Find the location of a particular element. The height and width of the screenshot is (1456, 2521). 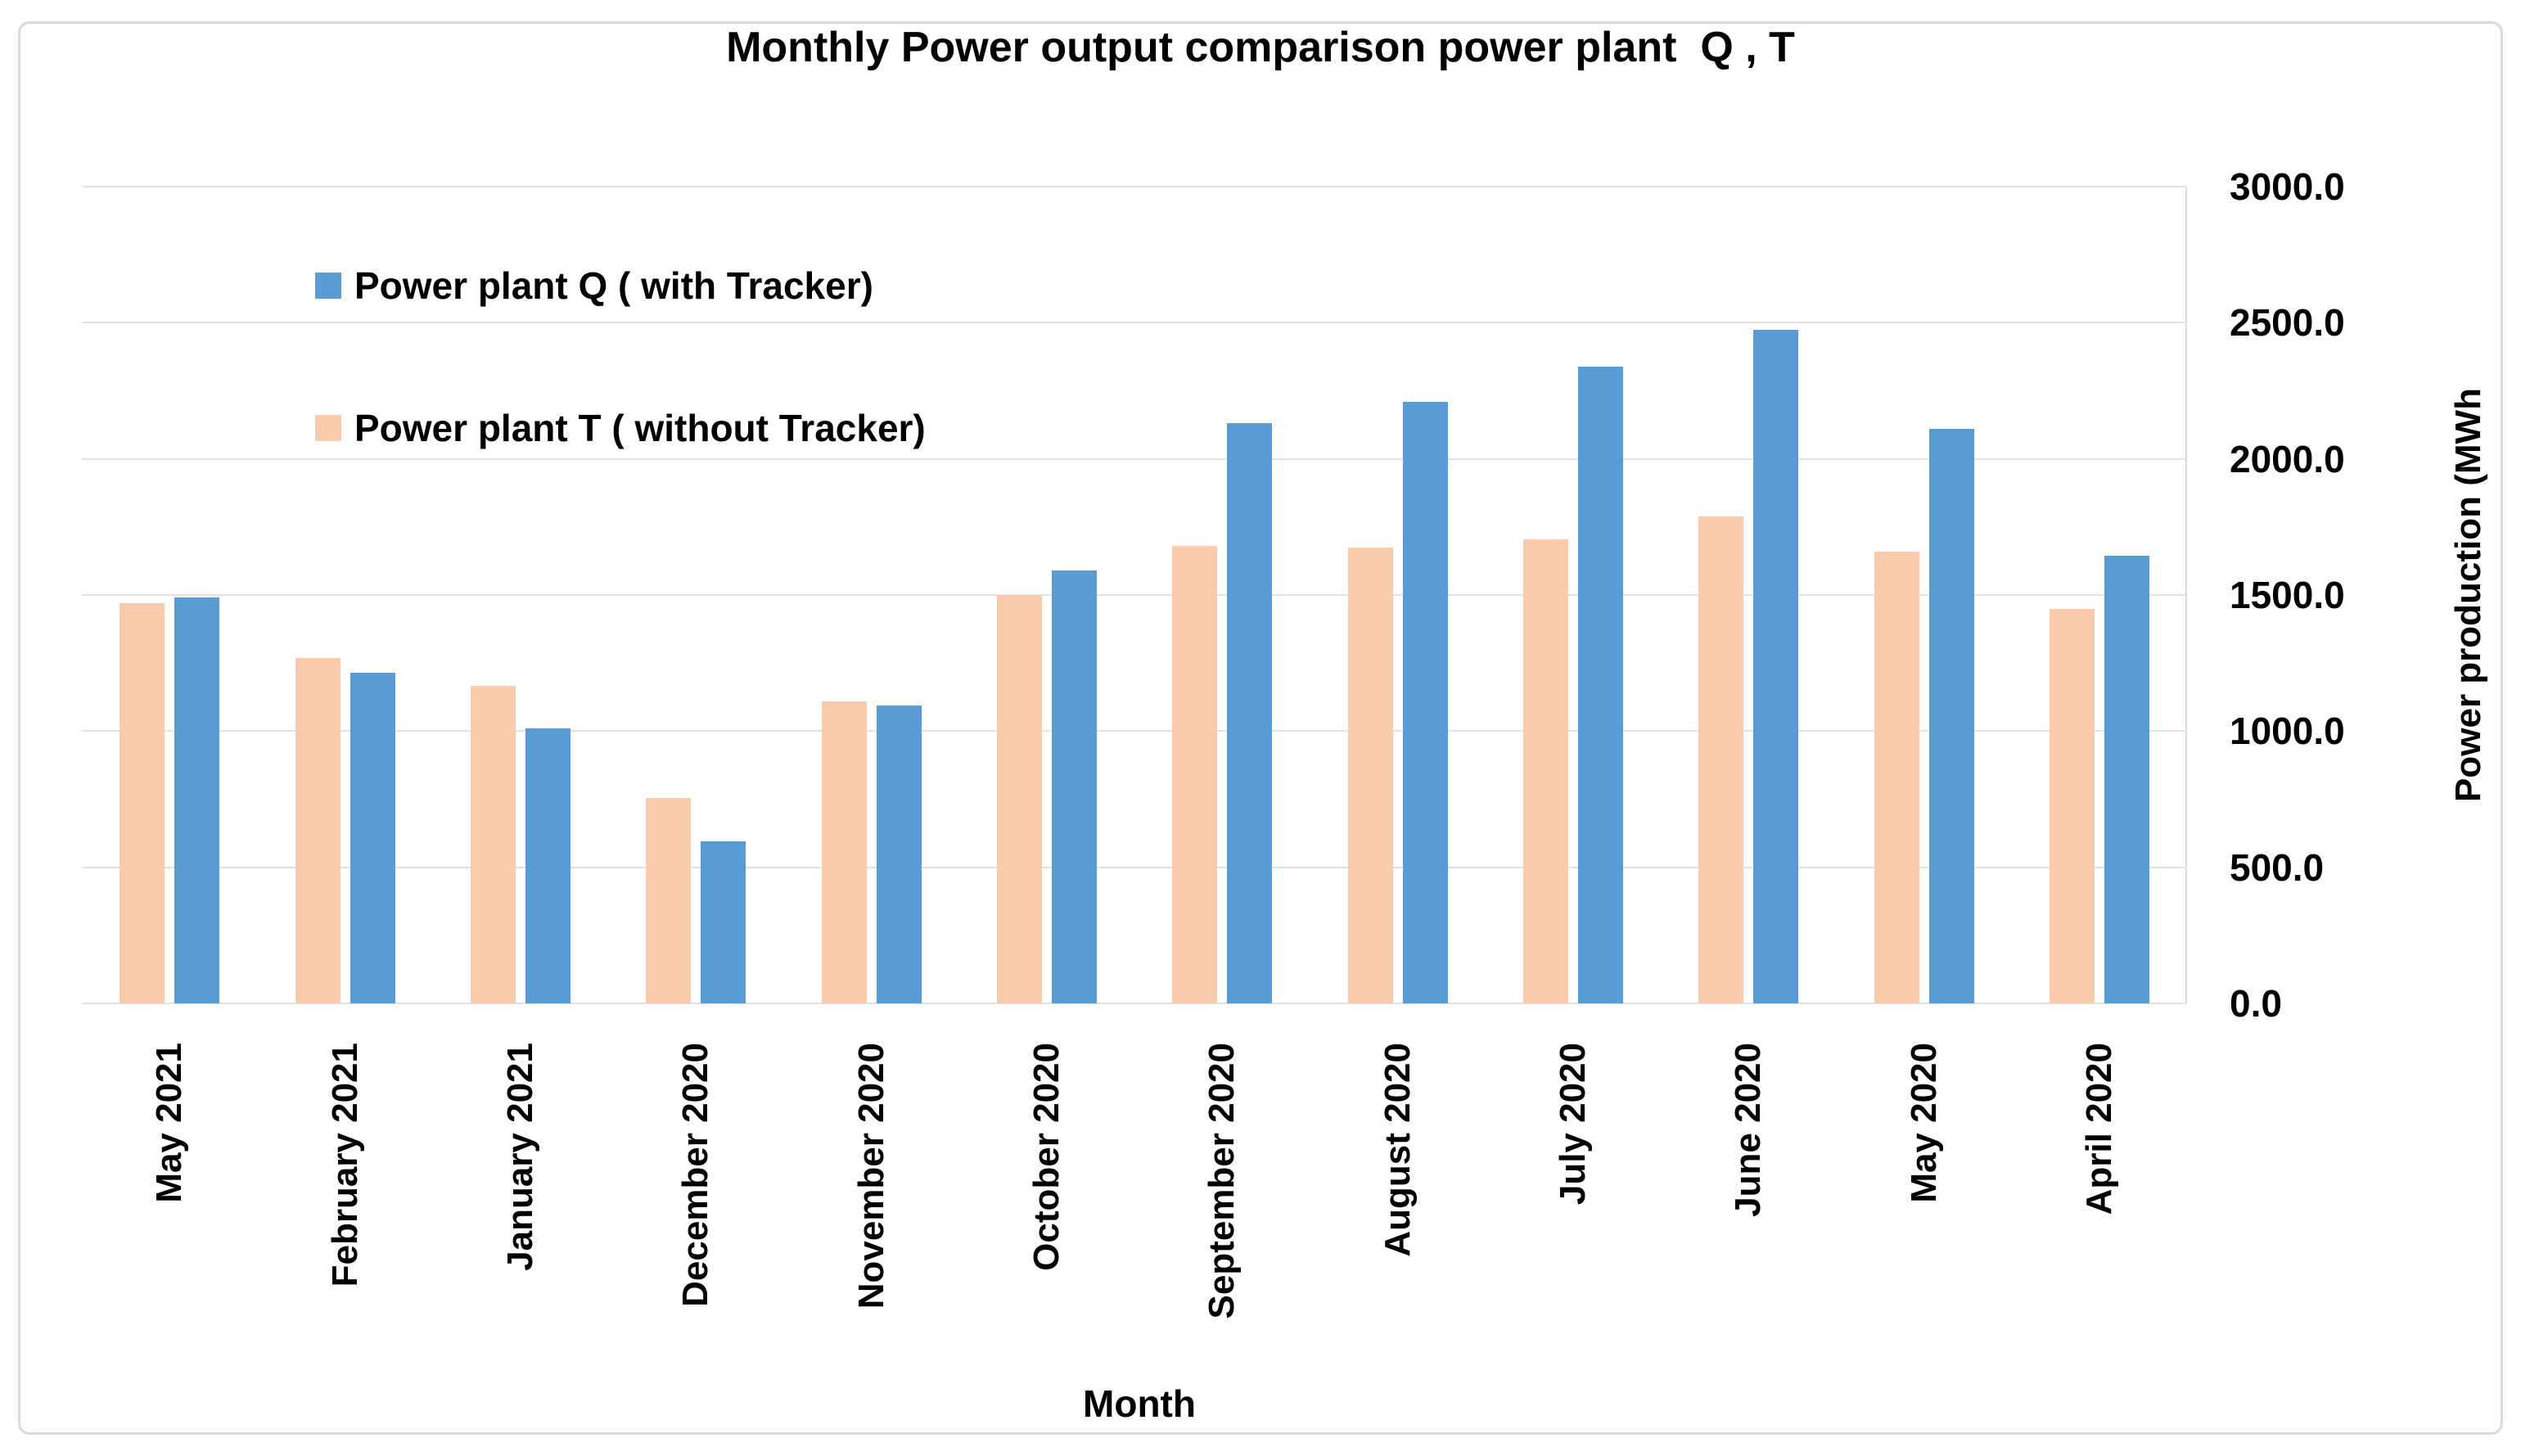

bar-q-july-2020 is located at coordinates (1600, 684).